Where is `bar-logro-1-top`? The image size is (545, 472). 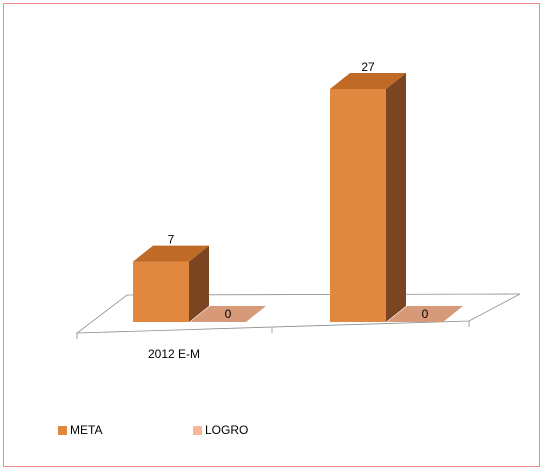
bar-logro-1-top is located at coordinates (425, 314).